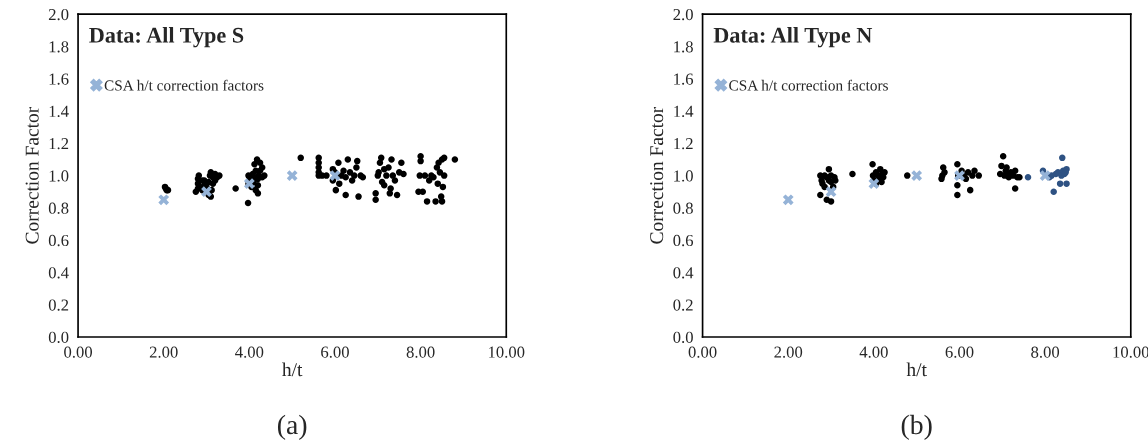 This screenshot has width=1148, height=444. What do you see at coordinates (916, 427) in the screenshot?
I see `text: (b)` at bounding box center [916, 427].